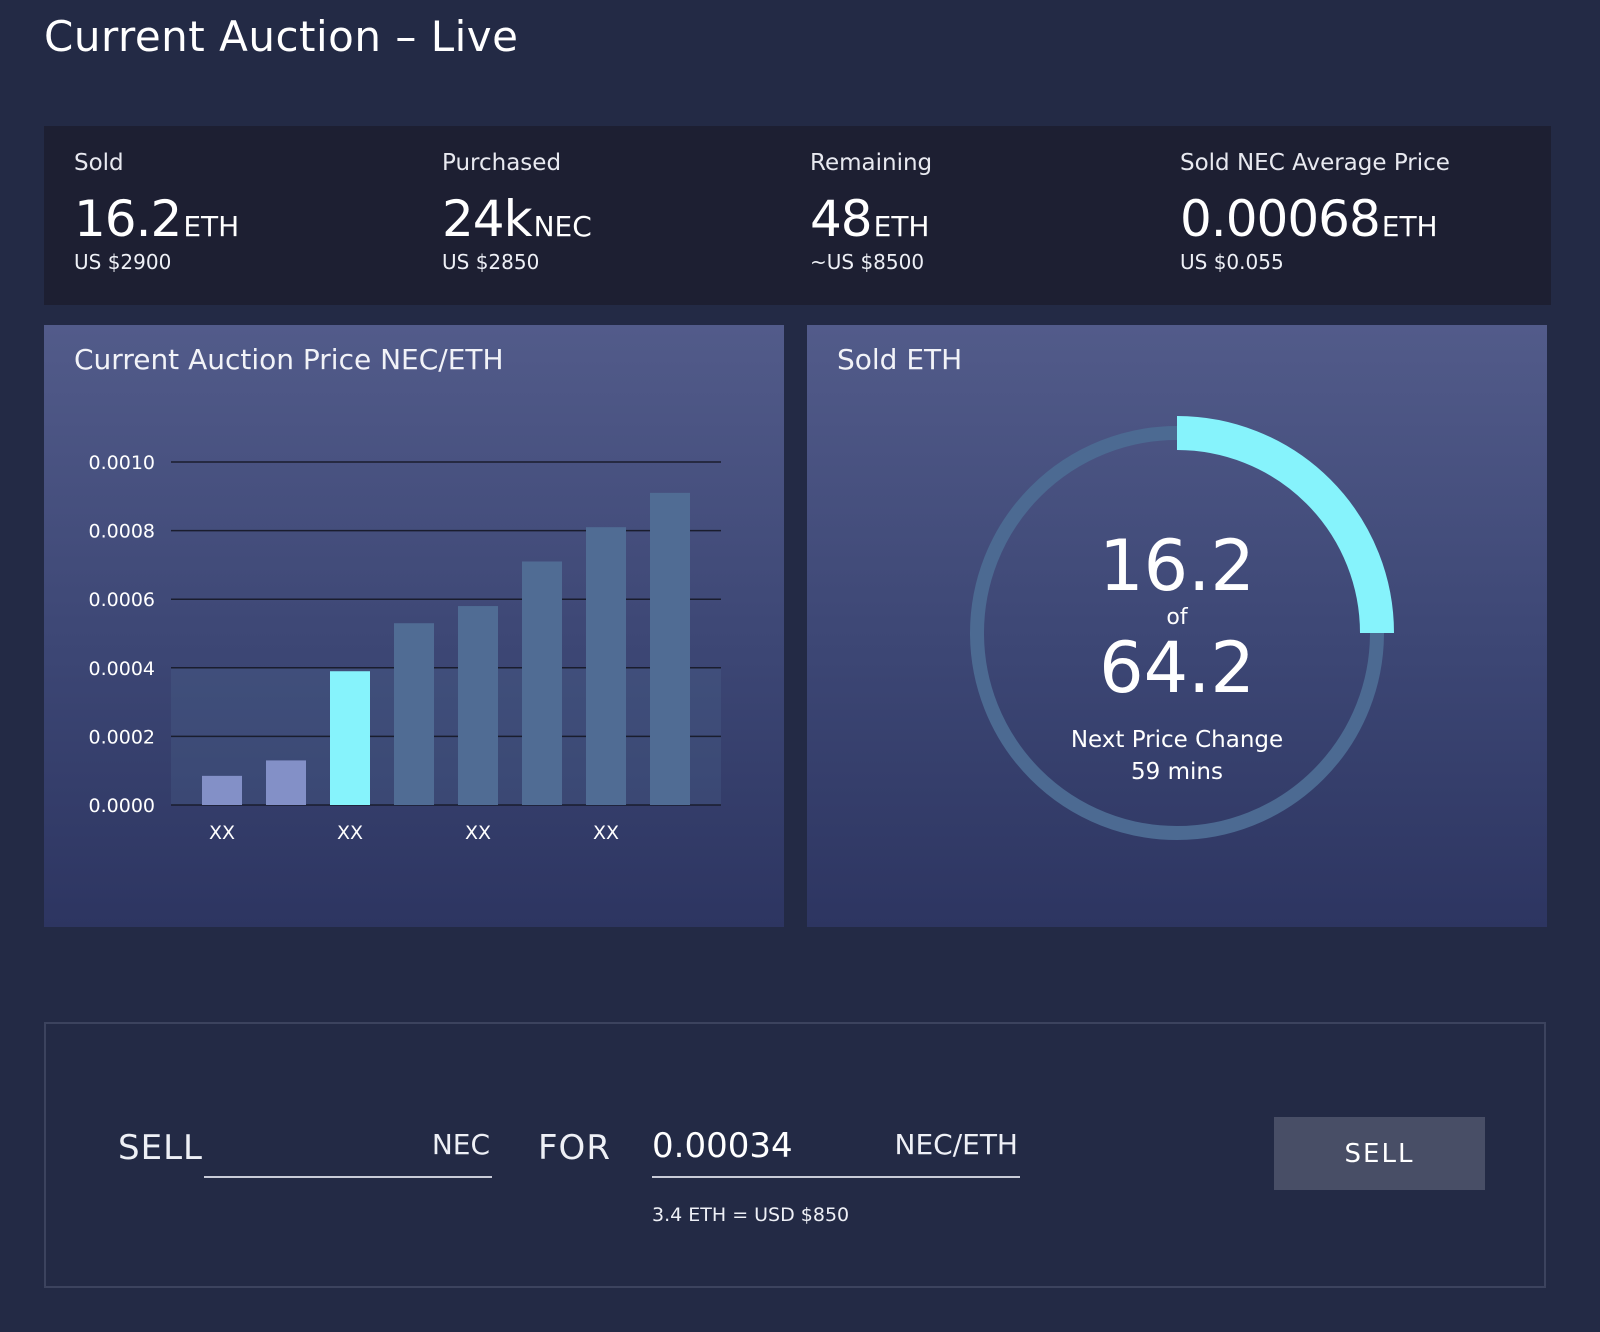  Describe the element at coordinates (460, 1144) in the screenshot. I see `amount-unit: NEC` at that location.